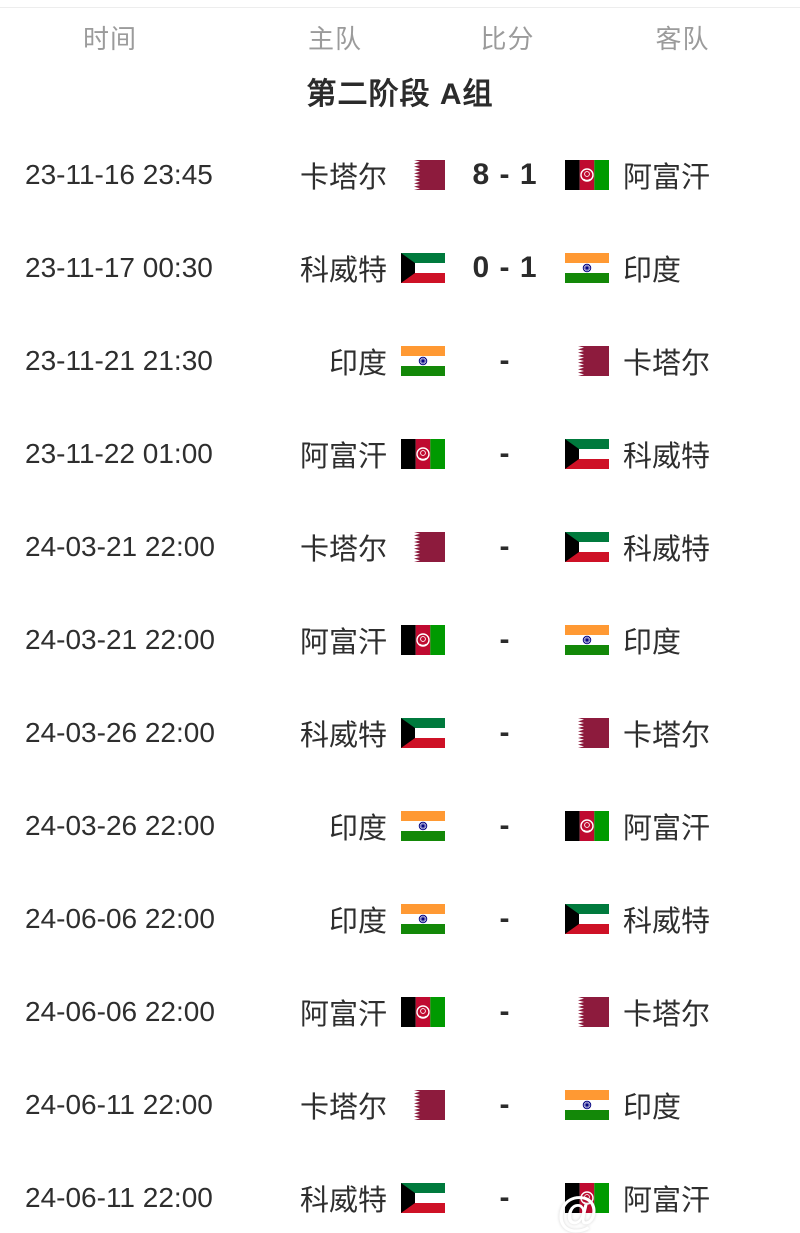 This screenshot has height=1233, width=800. Describe the element at coordinates (400, 4) in the screenshot. I see `top-divider` at that location.